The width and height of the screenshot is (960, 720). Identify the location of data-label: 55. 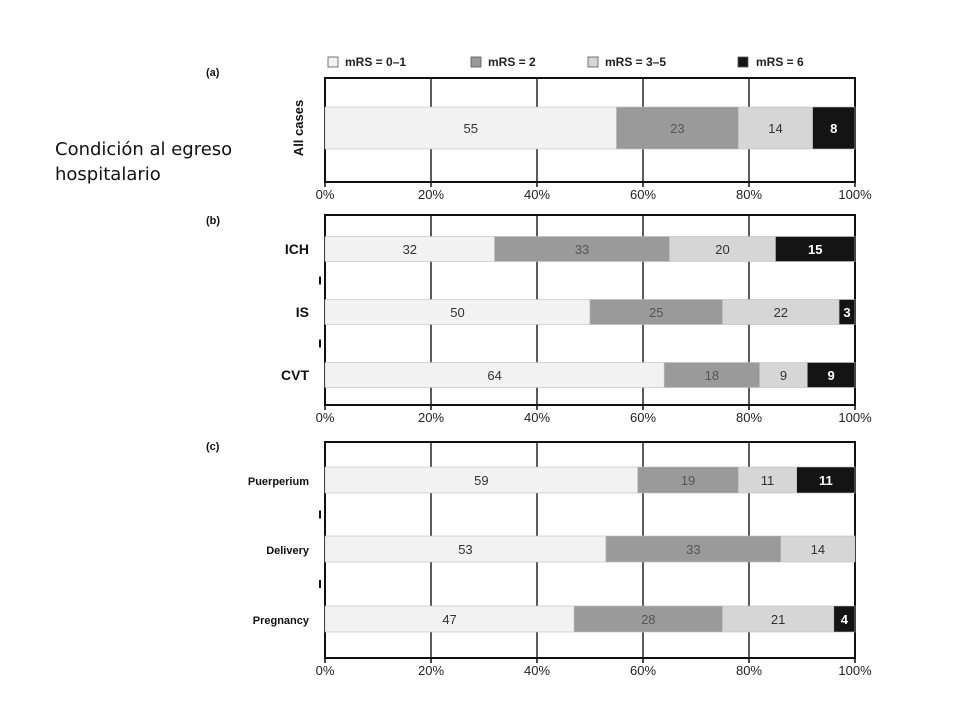
(471, 128).